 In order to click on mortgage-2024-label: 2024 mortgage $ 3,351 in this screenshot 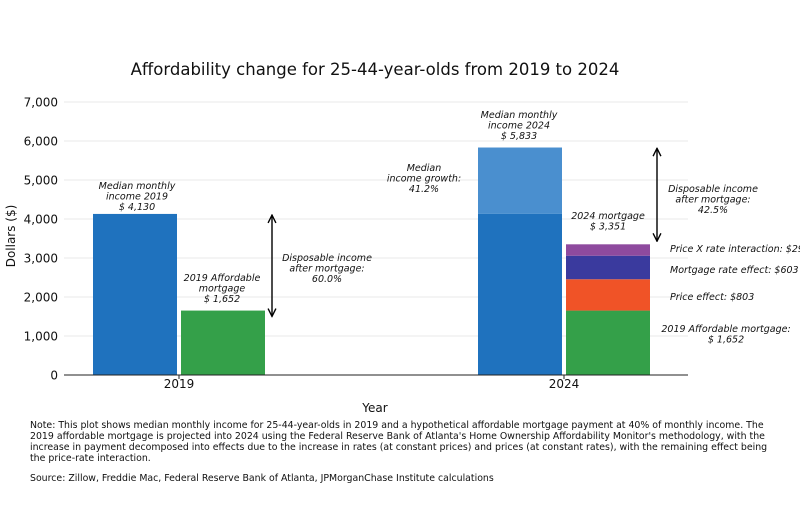, I will do `click(608, 222)`.